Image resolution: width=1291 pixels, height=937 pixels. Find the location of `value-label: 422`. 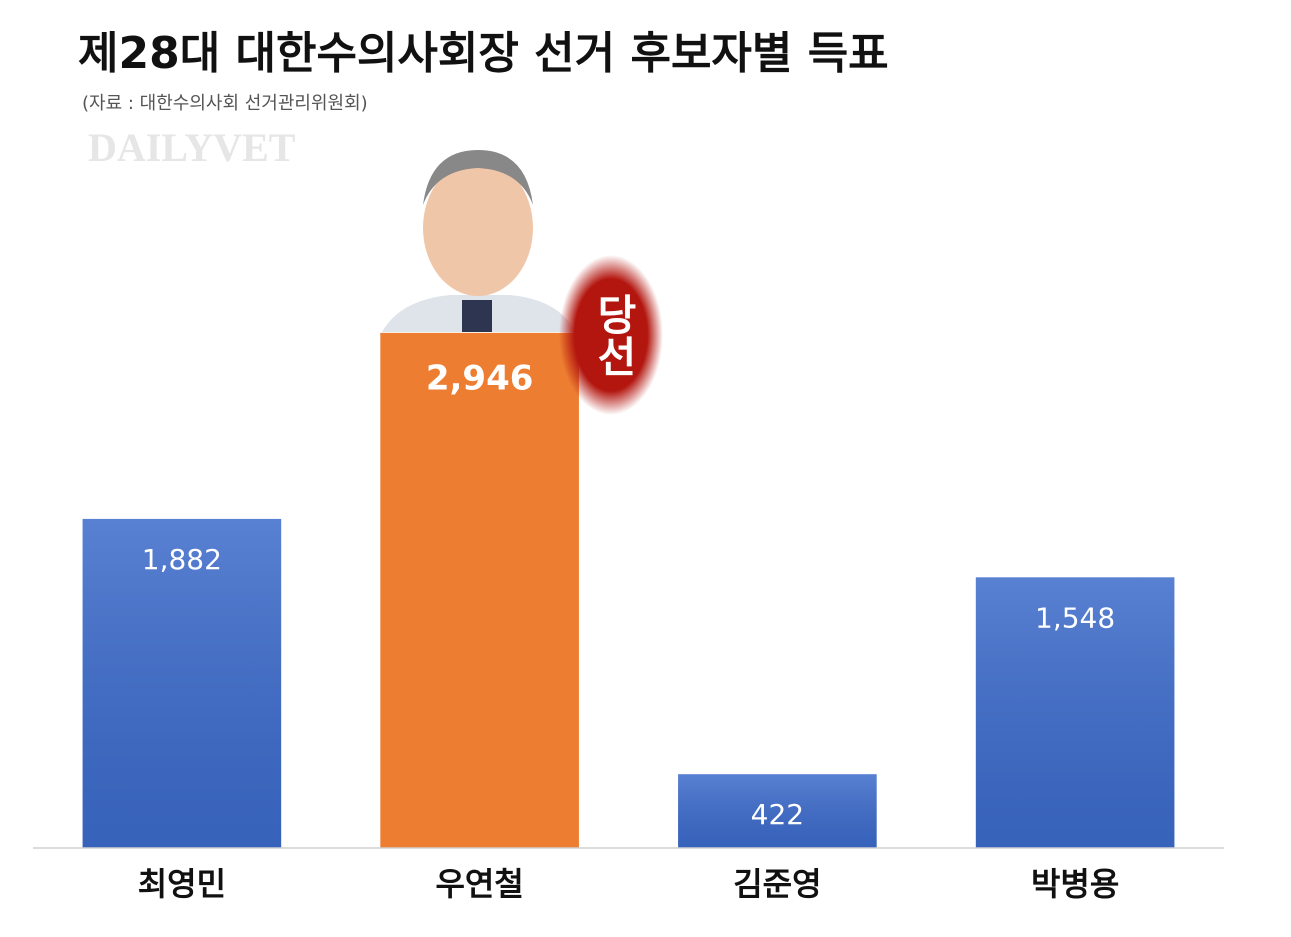

value-label: 422 is located at coordinates (777, 814).